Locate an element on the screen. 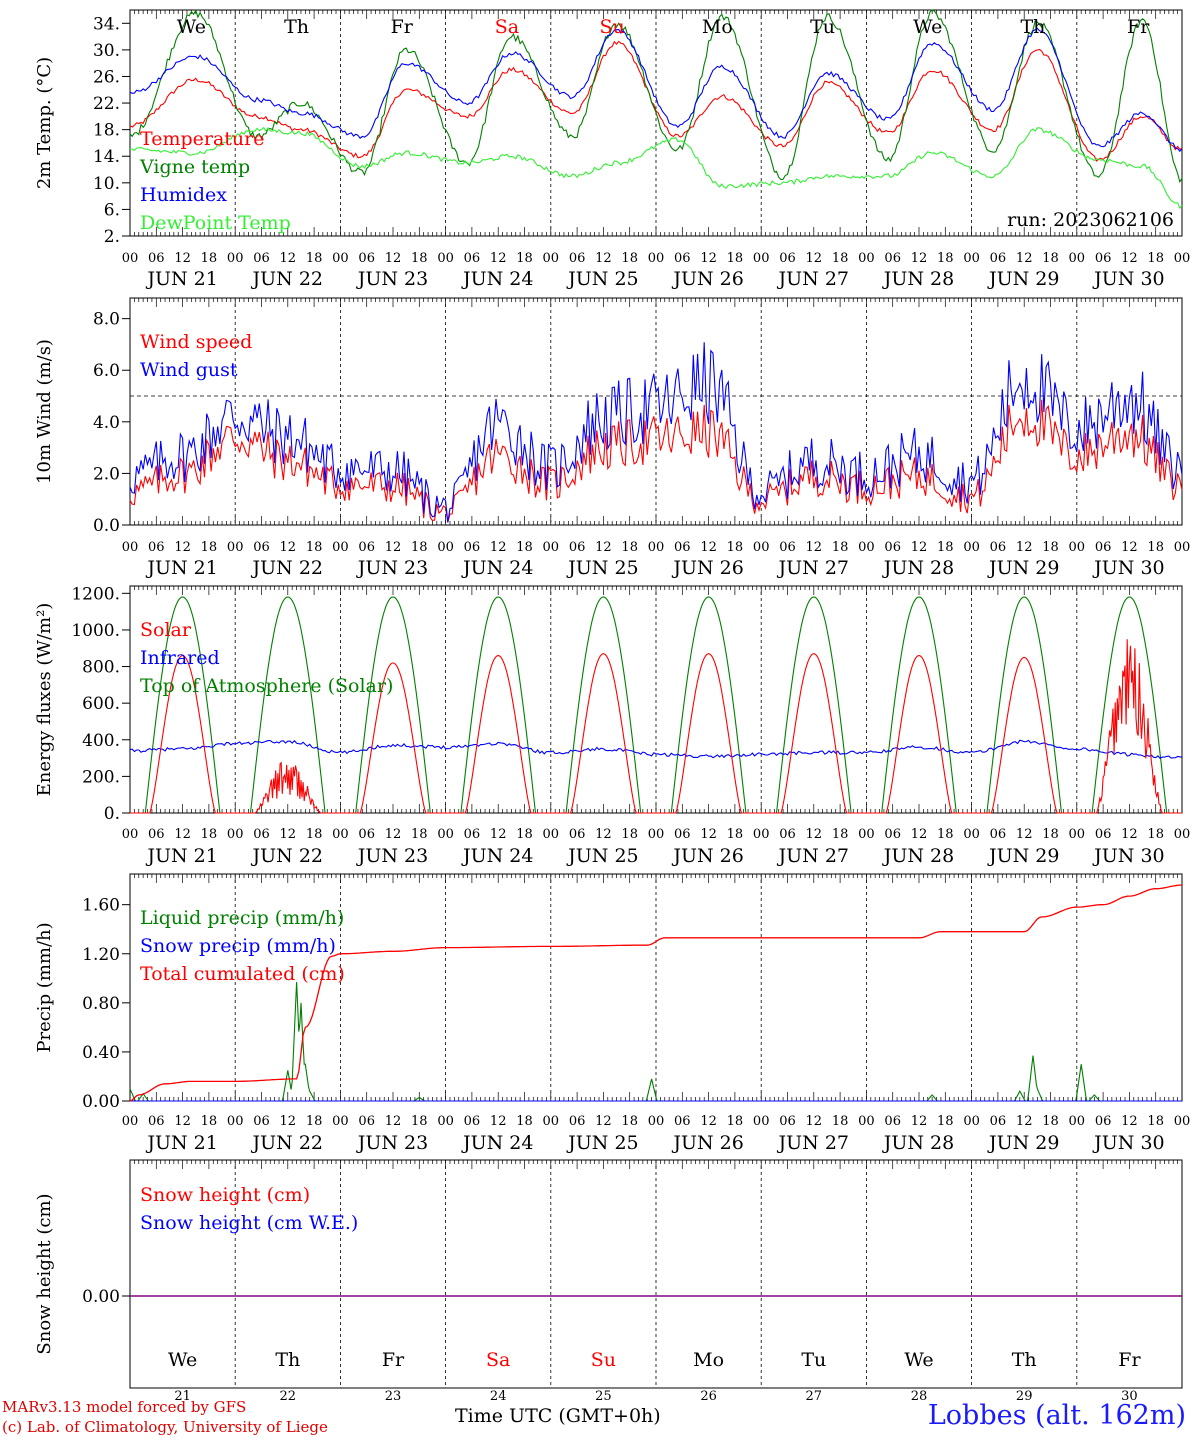 The height and width of the screenshot is (1440, 1194). legend-entry: Solar is located at coordinates (166, 630).